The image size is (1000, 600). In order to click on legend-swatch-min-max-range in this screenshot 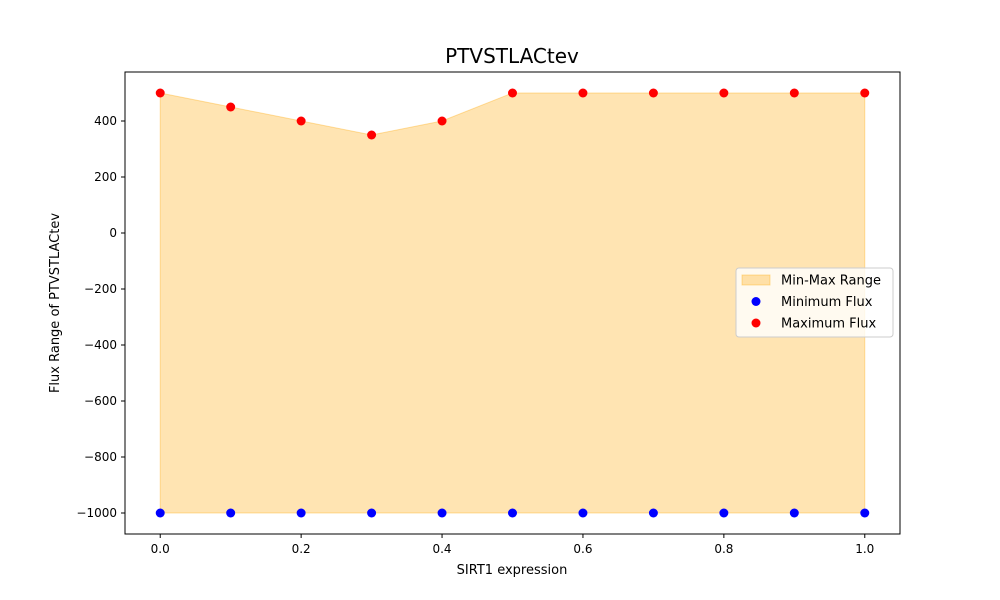, I will do `click(756, 280)`.